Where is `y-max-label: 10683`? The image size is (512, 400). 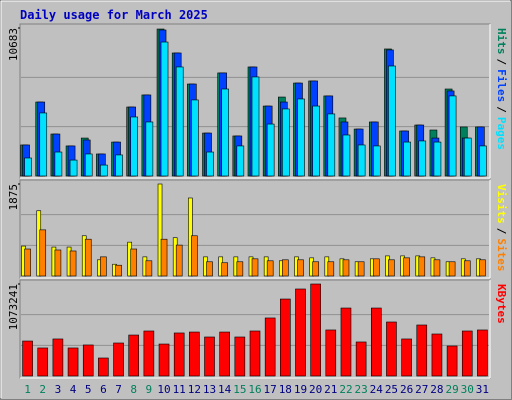 y-max-label: 10683 is located at coordinates (13, 44).